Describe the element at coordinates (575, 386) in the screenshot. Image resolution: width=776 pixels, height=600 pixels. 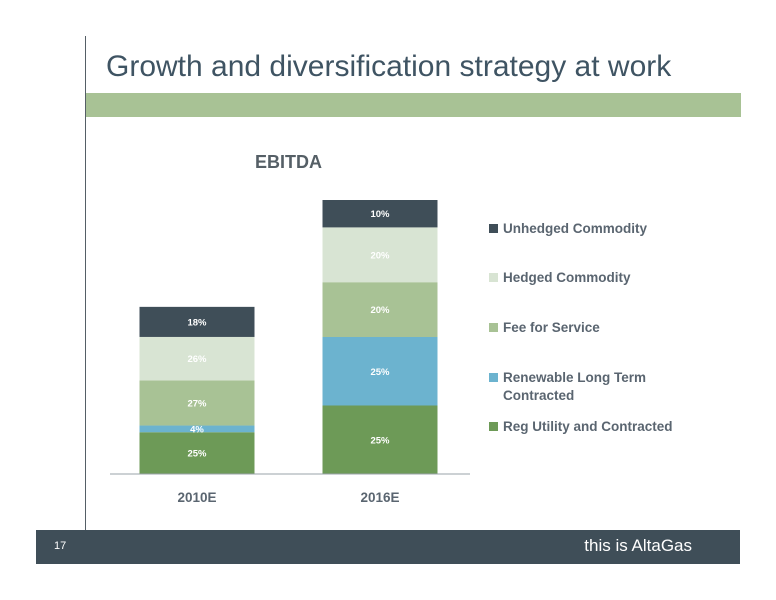
I see `legend-label: Renewable Long Term Contracted` at that location.